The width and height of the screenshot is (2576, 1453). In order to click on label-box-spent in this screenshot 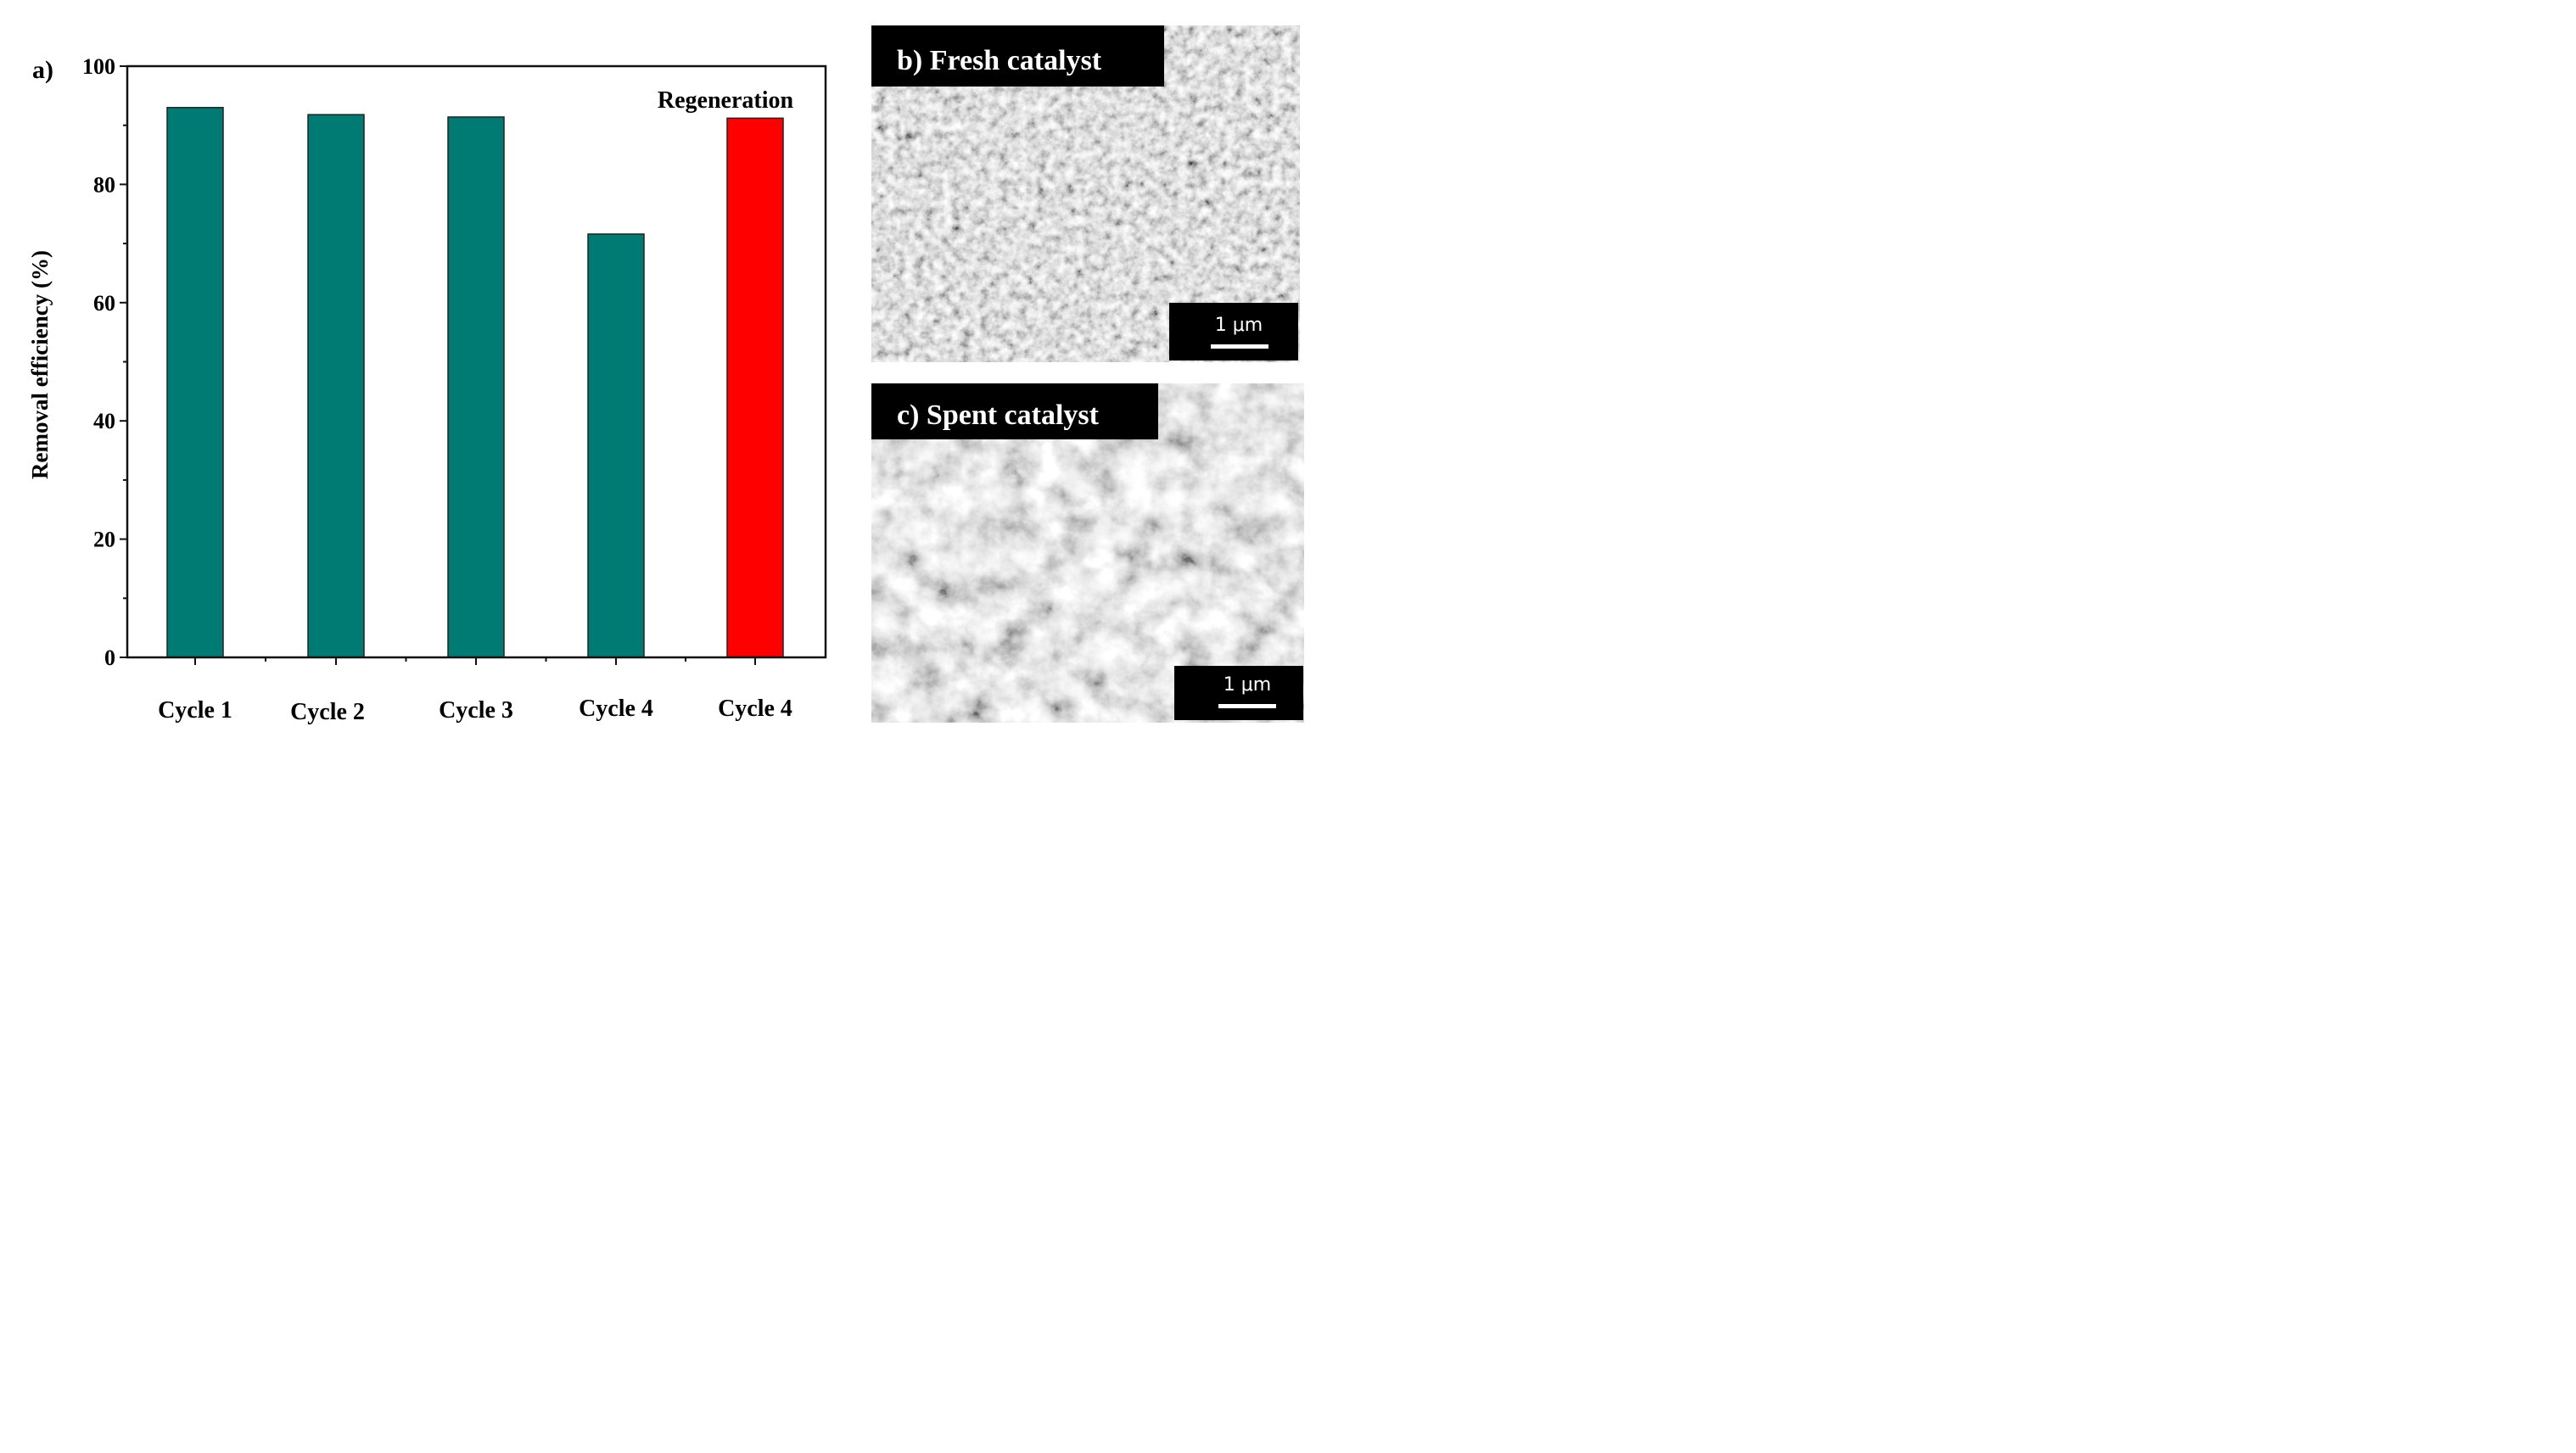, I will do `click(1014, 411)`.